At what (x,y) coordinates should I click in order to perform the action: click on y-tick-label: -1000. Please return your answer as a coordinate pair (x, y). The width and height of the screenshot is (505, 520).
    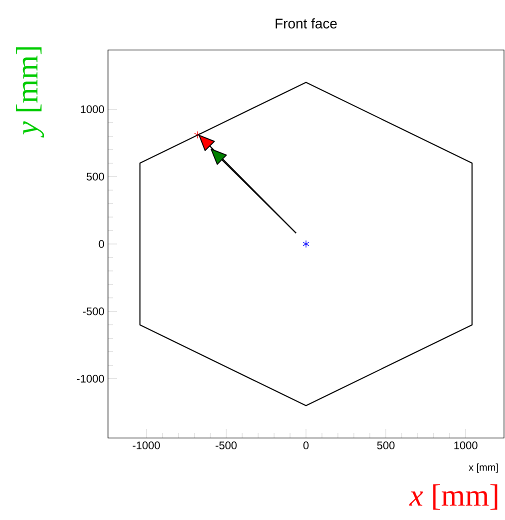
    Looking at the image, I should click on (90, 378).